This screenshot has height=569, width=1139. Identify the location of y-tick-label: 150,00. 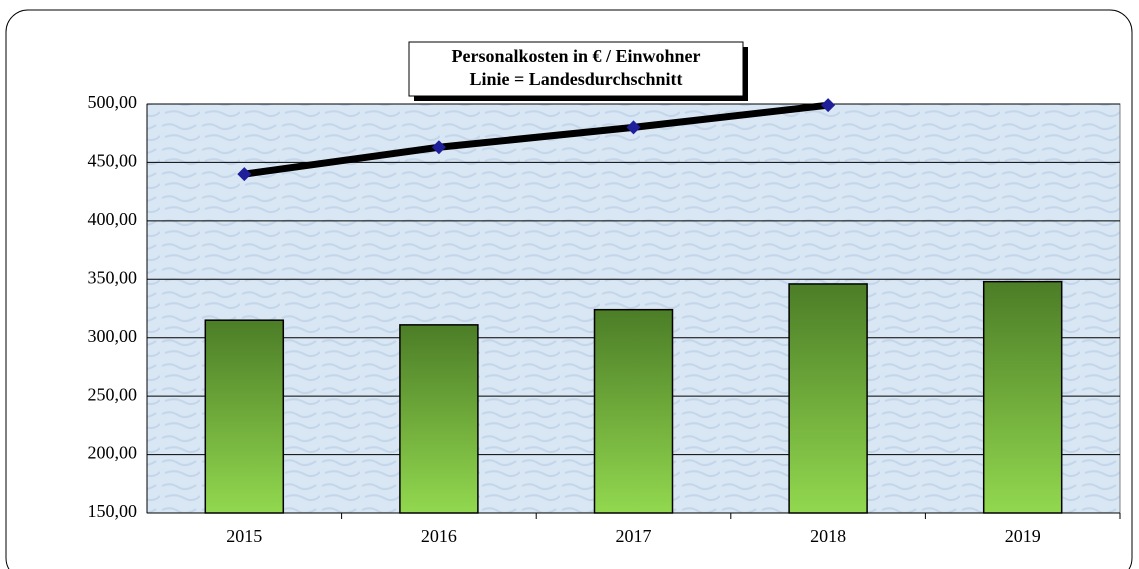
(113, 511).